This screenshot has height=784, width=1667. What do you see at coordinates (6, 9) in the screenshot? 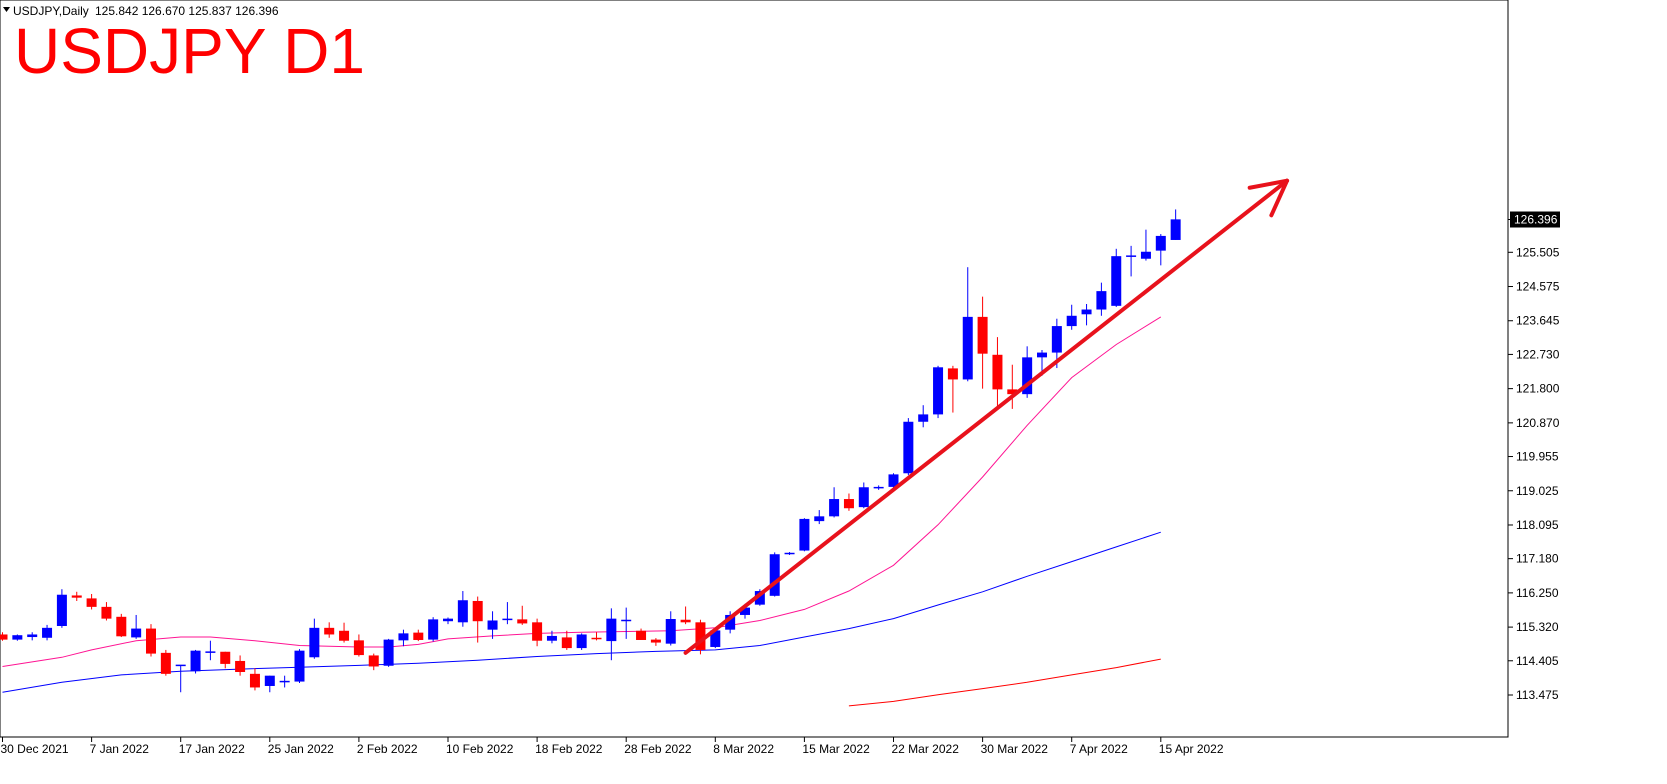
I see `dropdown-triangle-icon` at bounding box center [6, 9].